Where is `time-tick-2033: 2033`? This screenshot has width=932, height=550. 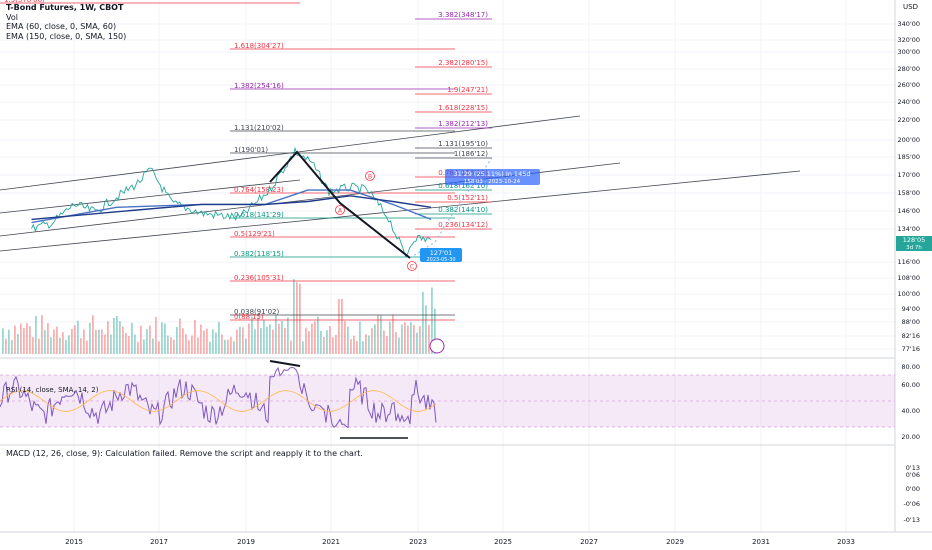
time-tick-2033: 2033 is located at coordinates (846, 542).